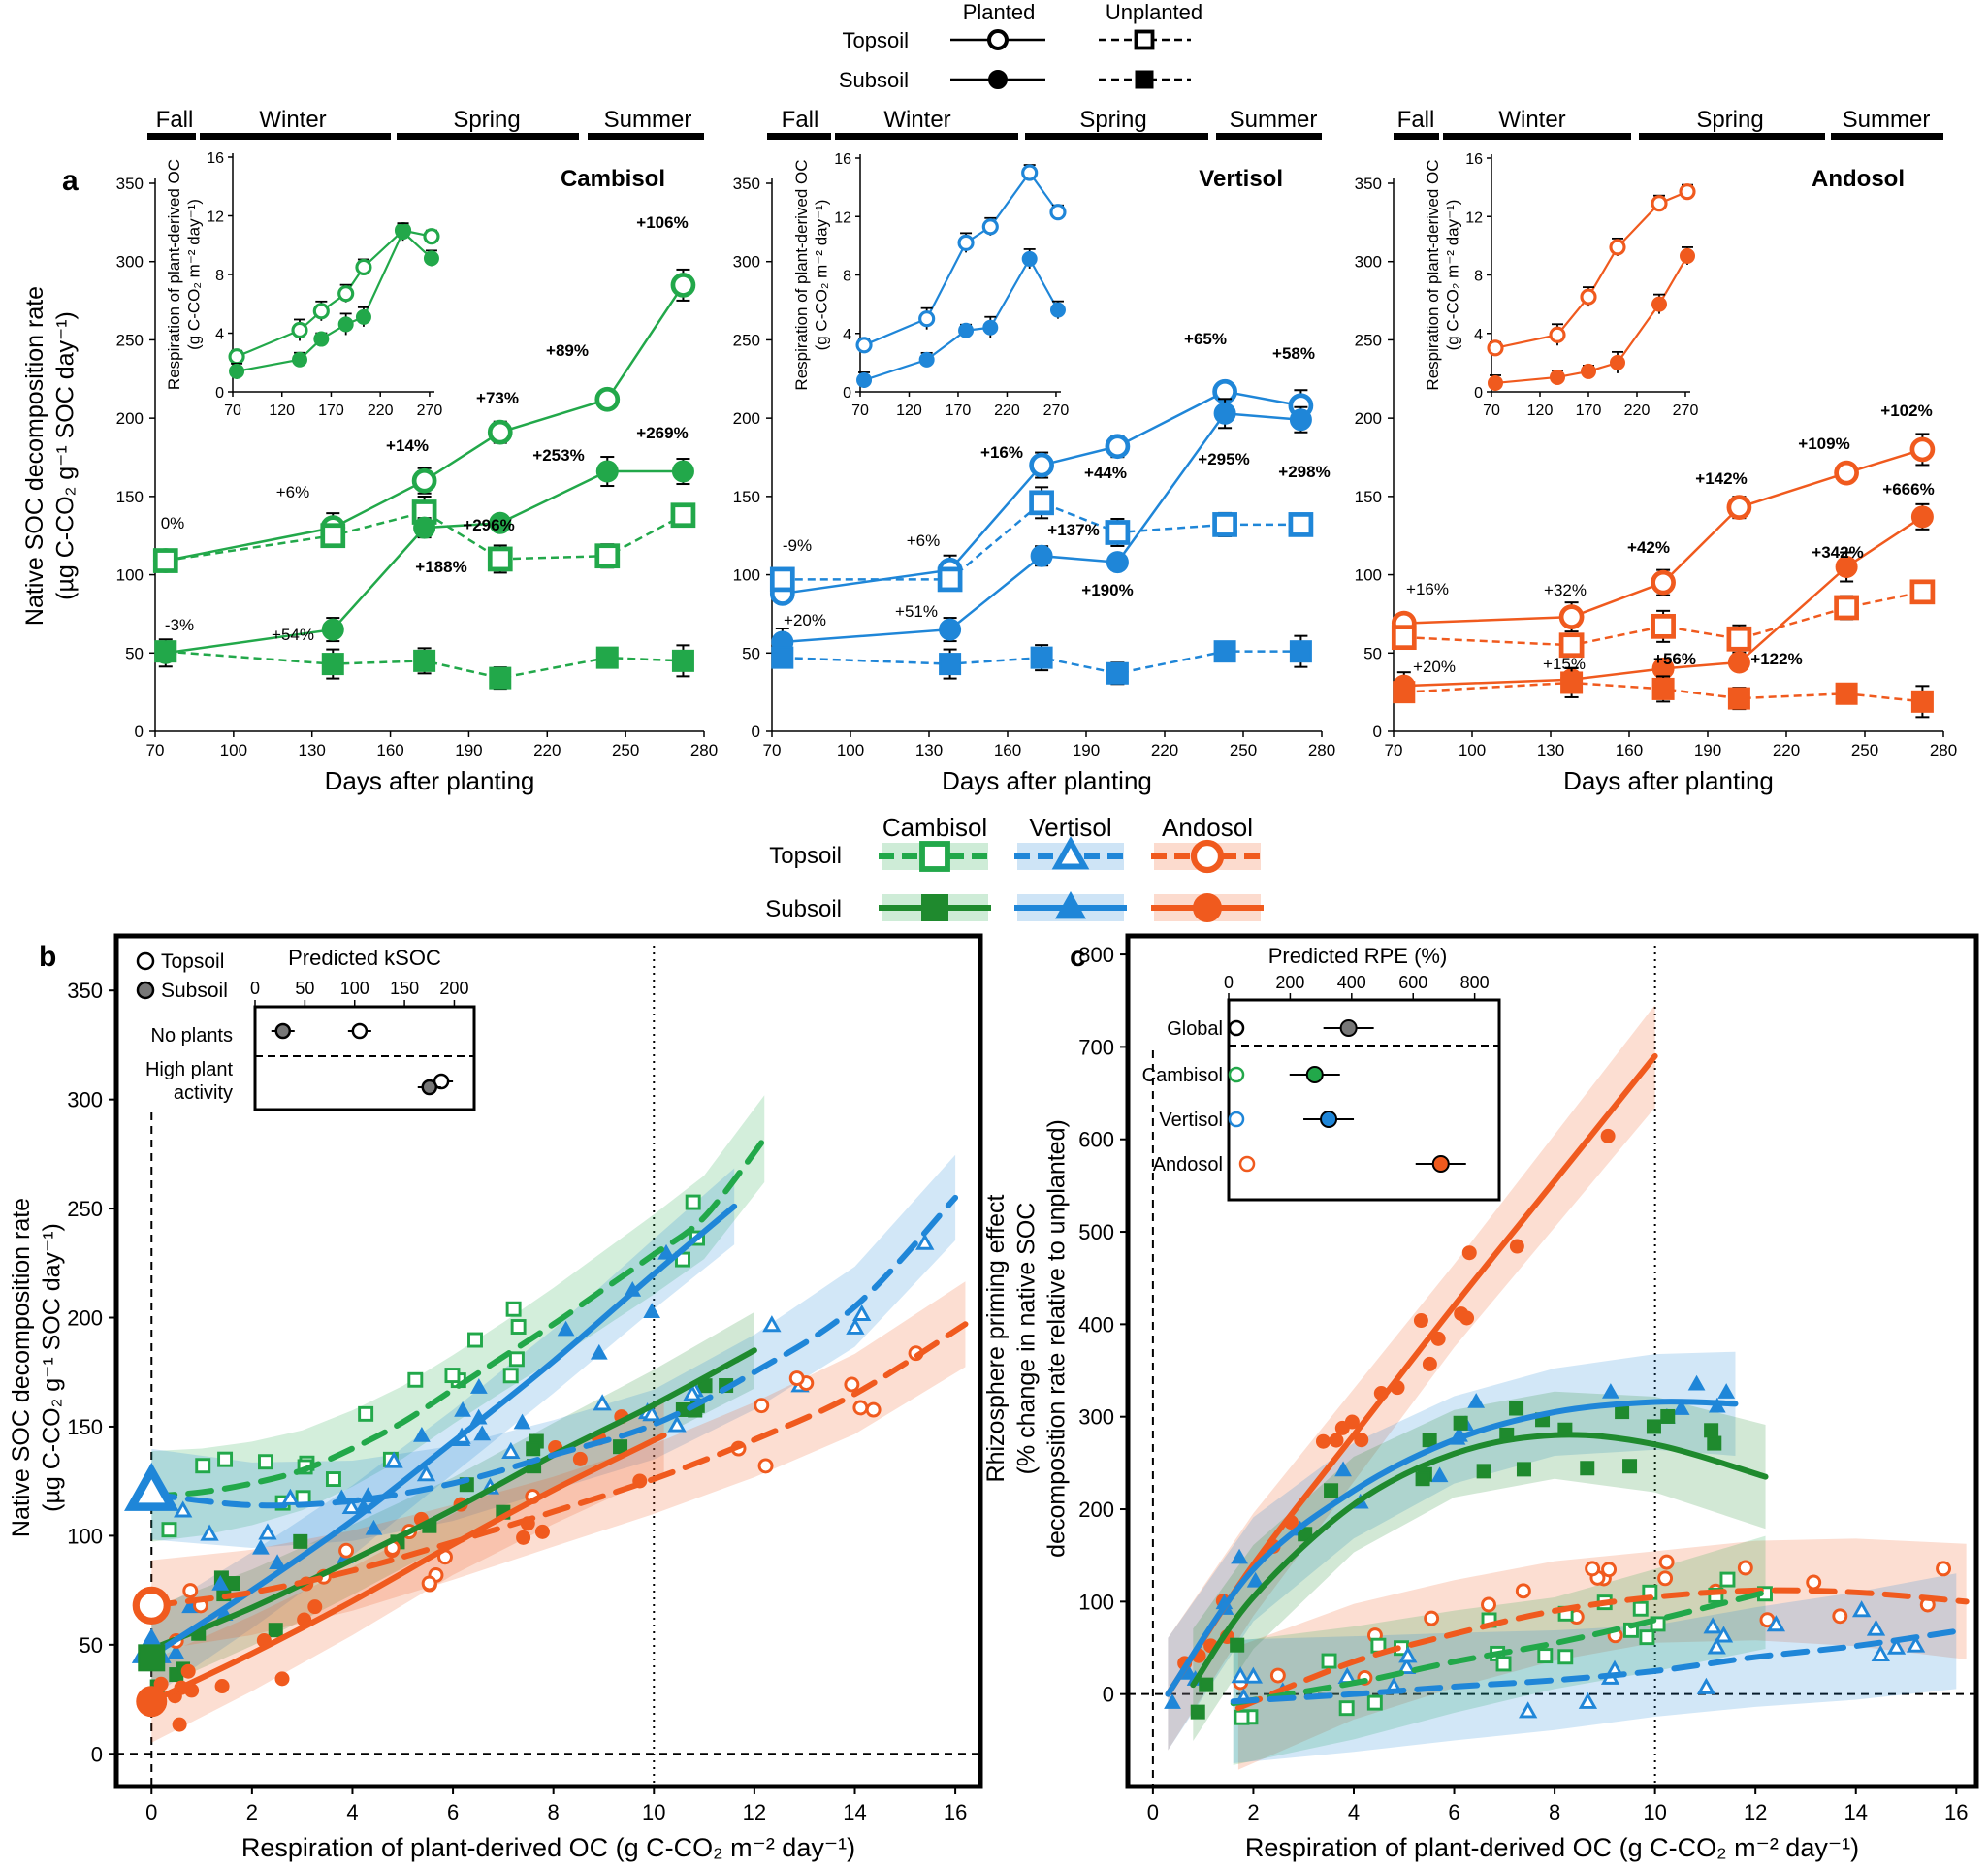 This screenshot has width=1988, height=1868. Describe the element at coordinates (179, 625) in the screenshot. I see `percent-annotation: -3%` at that location.